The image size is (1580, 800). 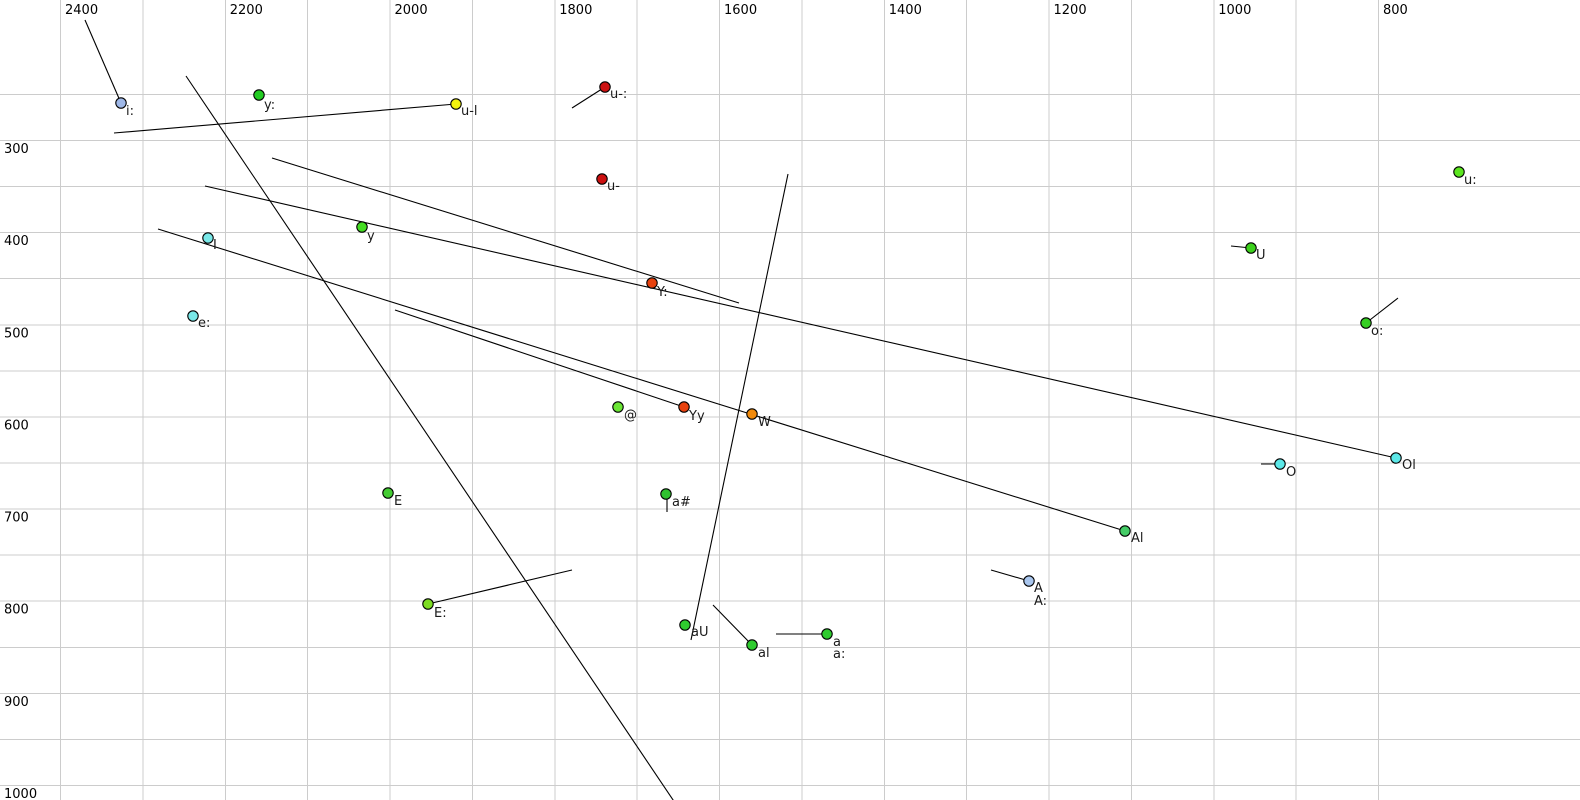 What do you see at coordinates (694, 629) in the screenshot?
I see `vowel-point: aU` at bounding box center [694, 629].